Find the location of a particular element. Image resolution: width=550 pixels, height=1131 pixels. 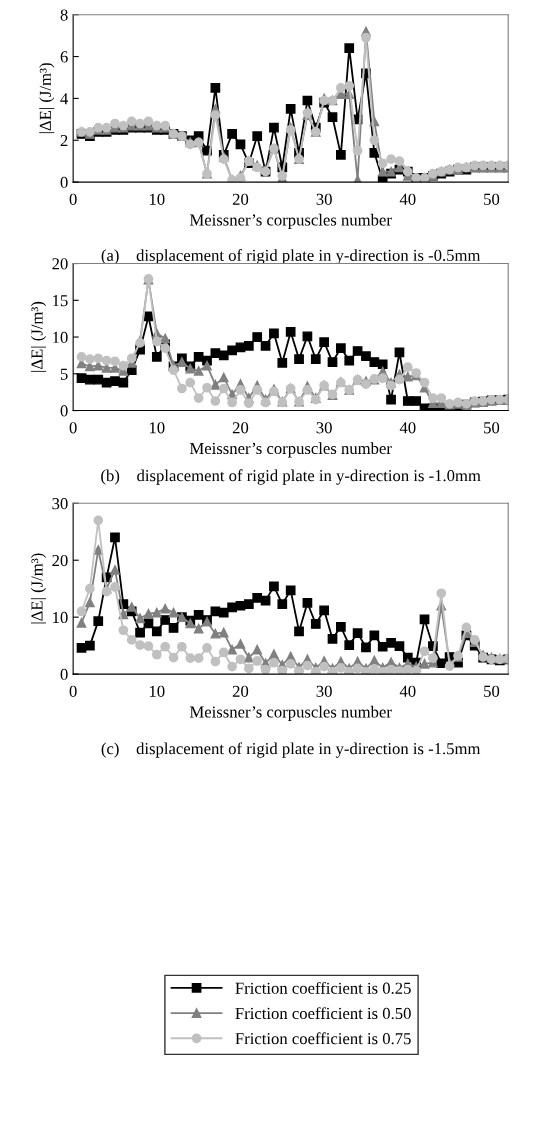

legend-label: Friction coefficient is 0.75 is located at coordinates (323, 1038).